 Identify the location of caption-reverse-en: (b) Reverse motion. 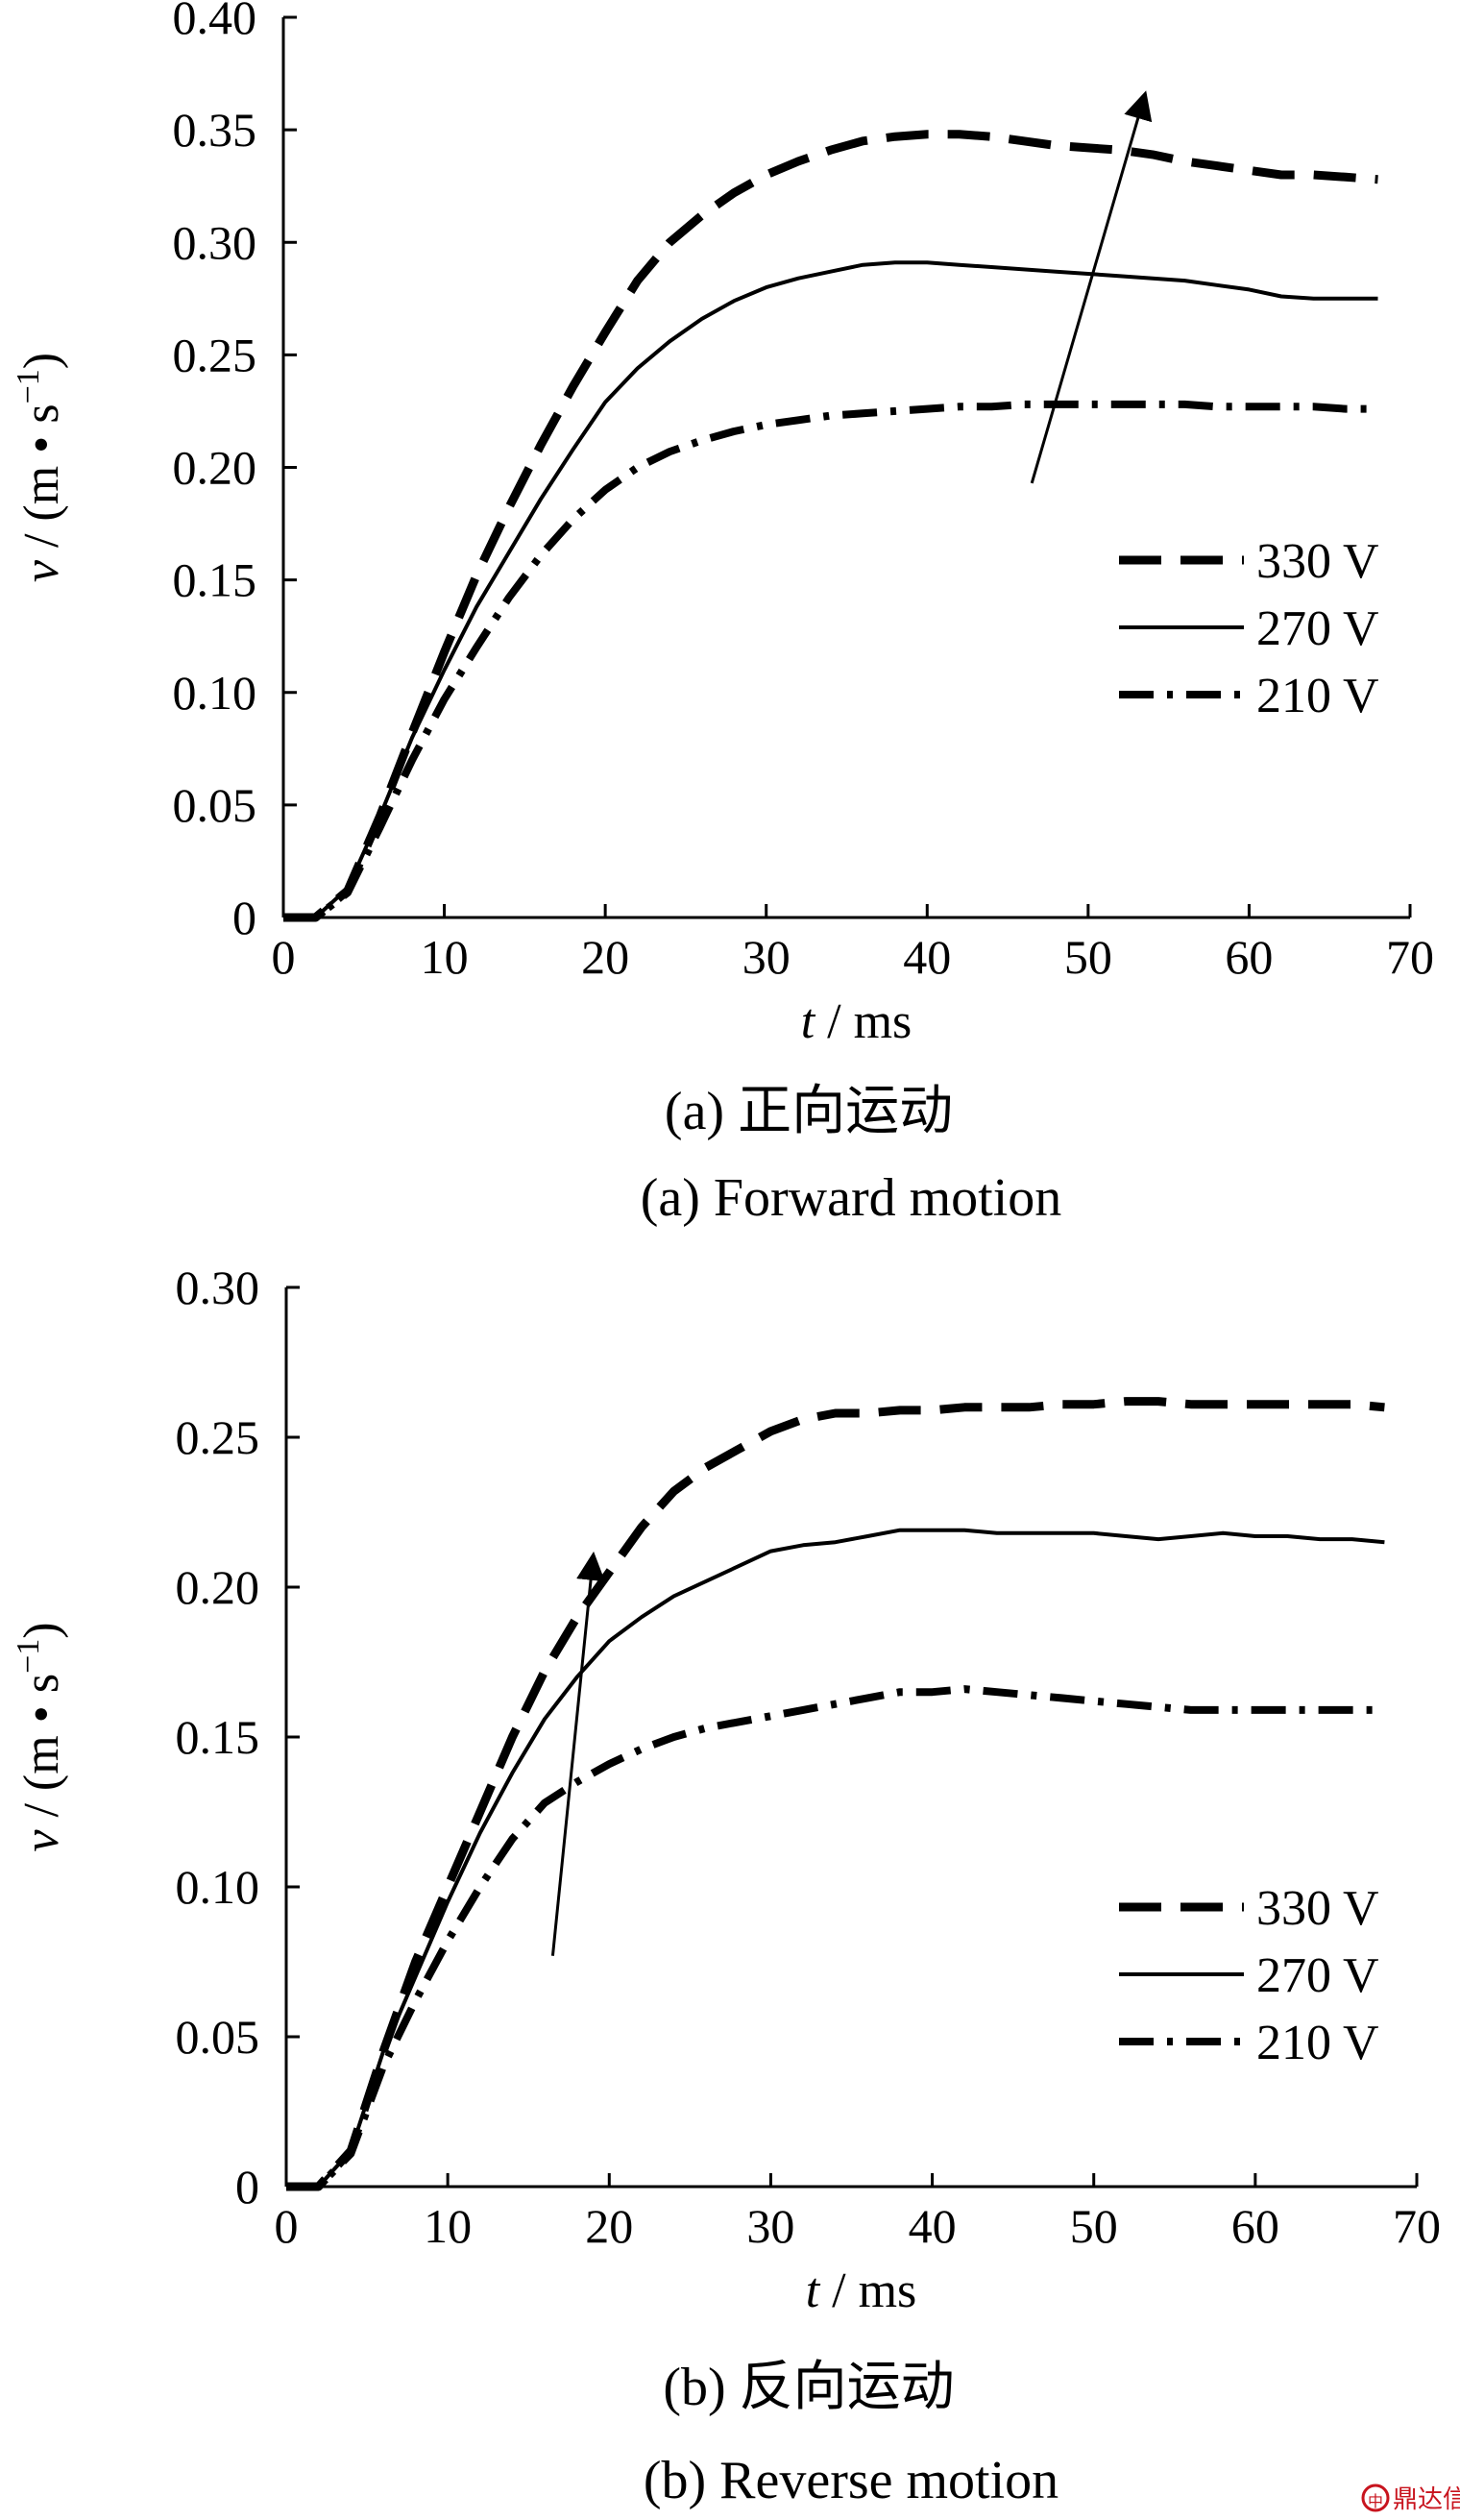
(851, 2481).